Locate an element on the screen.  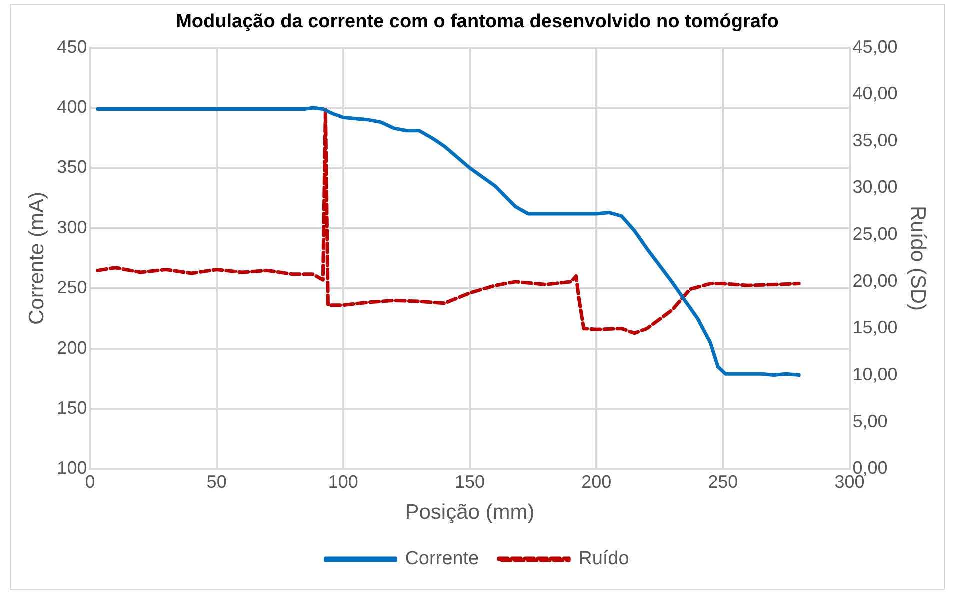
y-tick-label: 450 is located at coordinates (72, 46).